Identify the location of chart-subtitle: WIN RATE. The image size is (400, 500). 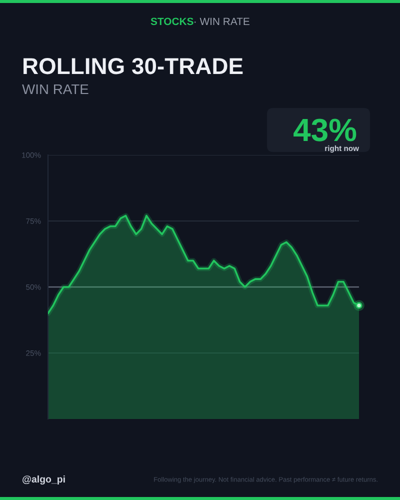
(55, 89).